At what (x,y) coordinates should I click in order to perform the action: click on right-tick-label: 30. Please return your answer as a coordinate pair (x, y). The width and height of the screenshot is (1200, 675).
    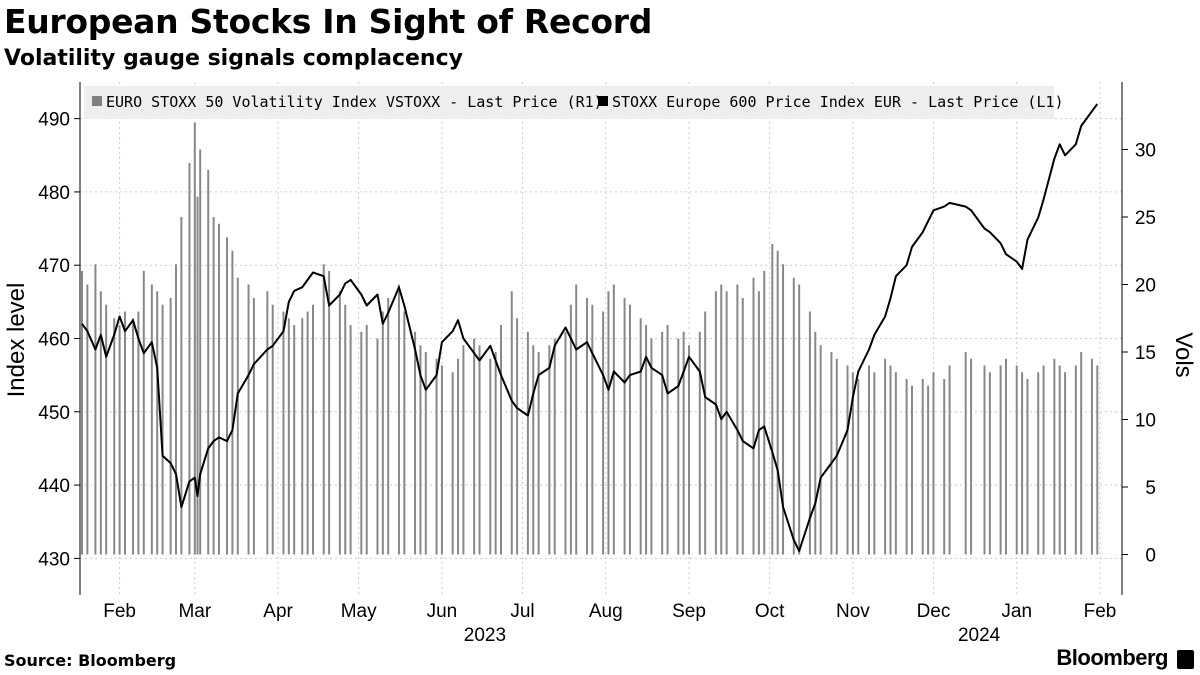
    Looking at the image, I should click on (1145, 151).